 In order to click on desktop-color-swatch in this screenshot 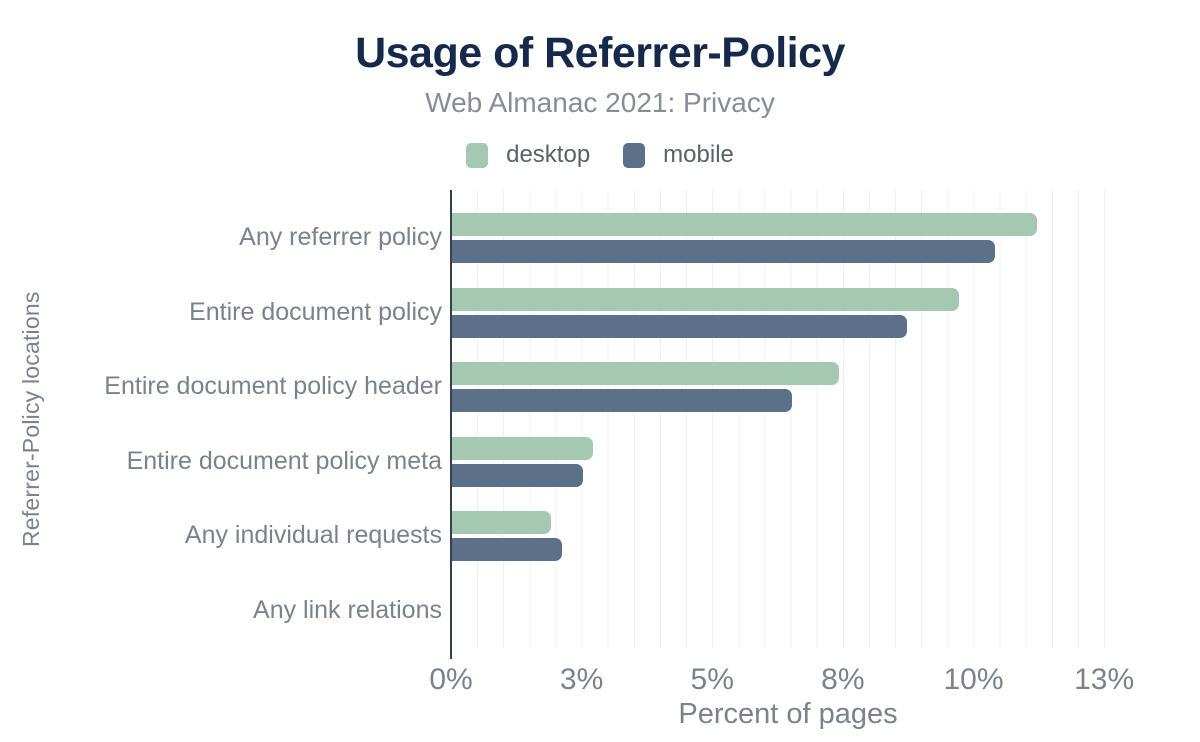, I will do `click(477, 155)`.